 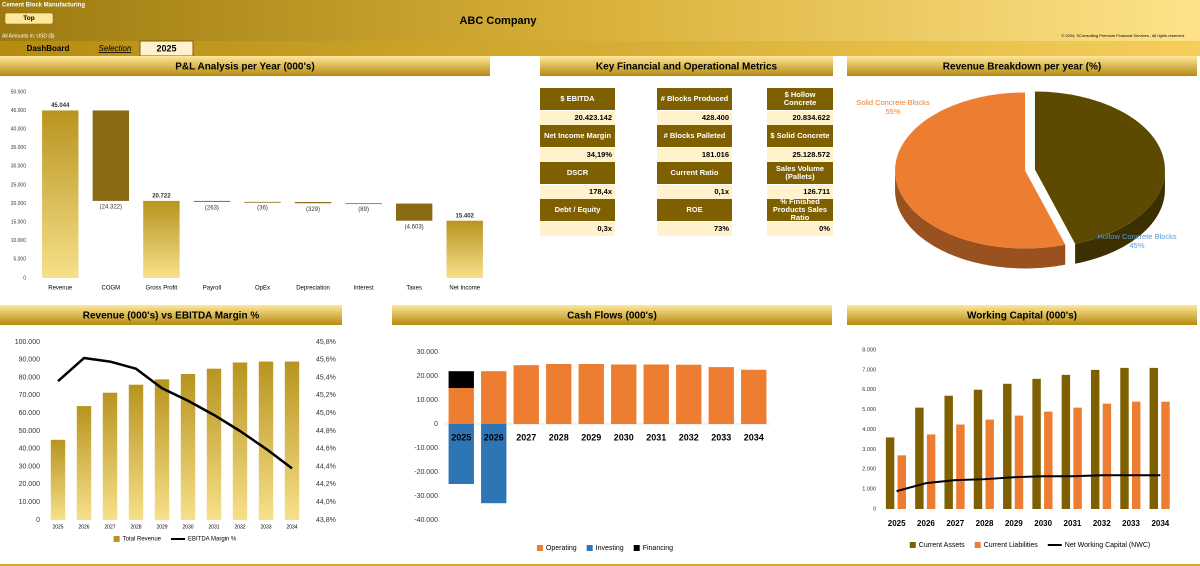 I want to click on y-tick-label: 60.000, so click(x=30, y=413).